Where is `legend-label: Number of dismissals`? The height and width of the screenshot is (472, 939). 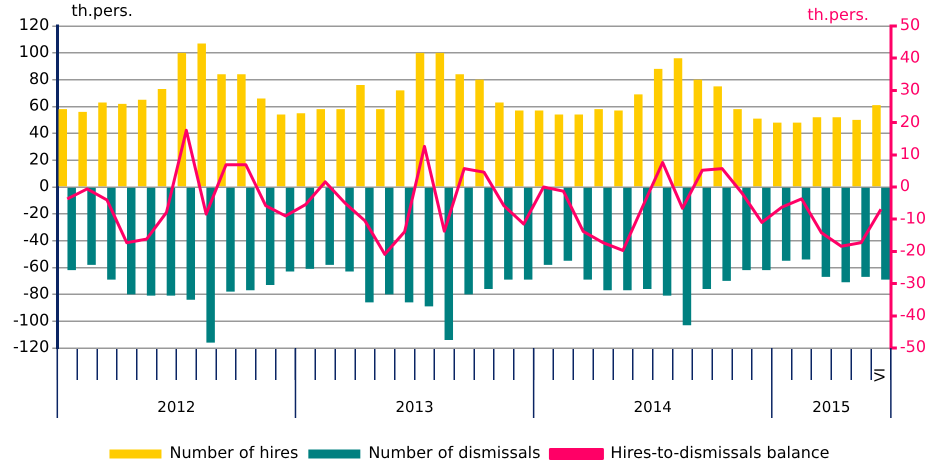 legend-label: Number of dismissals is located at coordinates (454, 452).